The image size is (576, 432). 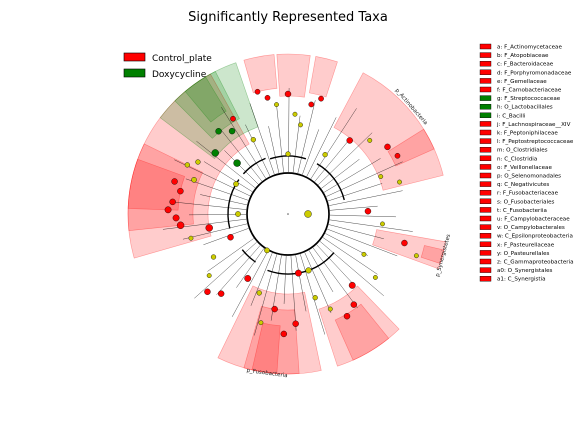 What do you see at coordinates (134, 73) in the screenshot?
I see `legend-swatch-doxycycline` at bounding box center [134, 73].